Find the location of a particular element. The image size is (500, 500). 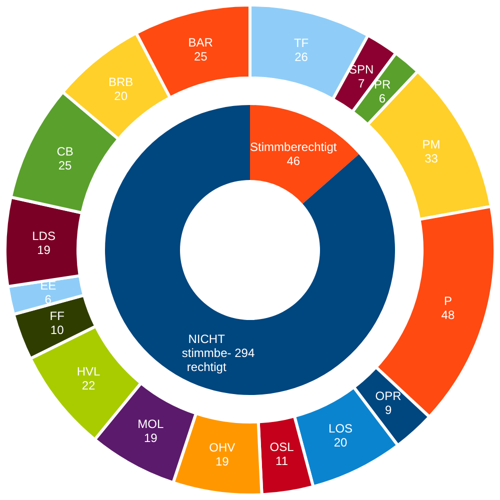

slice-label: NICHT stimmbe- rechtigt is located at coordinates (207, 353).